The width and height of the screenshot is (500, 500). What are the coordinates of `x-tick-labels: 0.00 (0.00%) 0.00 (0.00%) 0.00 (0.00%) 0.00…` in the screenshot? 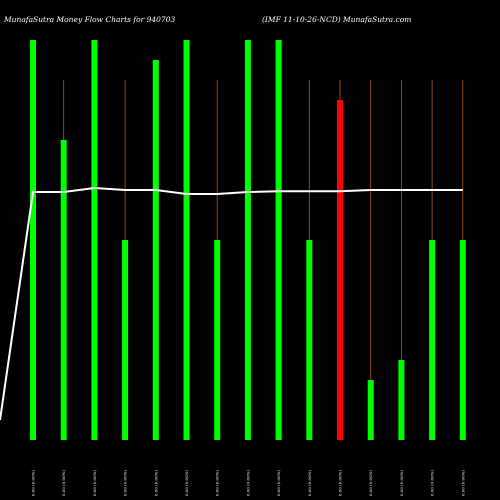 It's located at (248, 483).